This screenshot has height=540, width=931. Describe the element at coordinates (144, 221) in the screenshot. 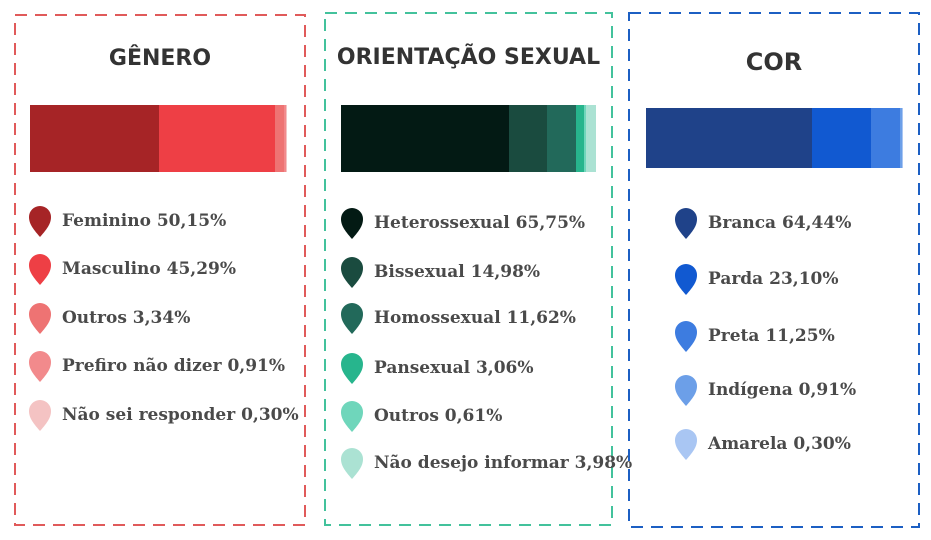

I see `legend-label: Feminino 50,15%` at that location.